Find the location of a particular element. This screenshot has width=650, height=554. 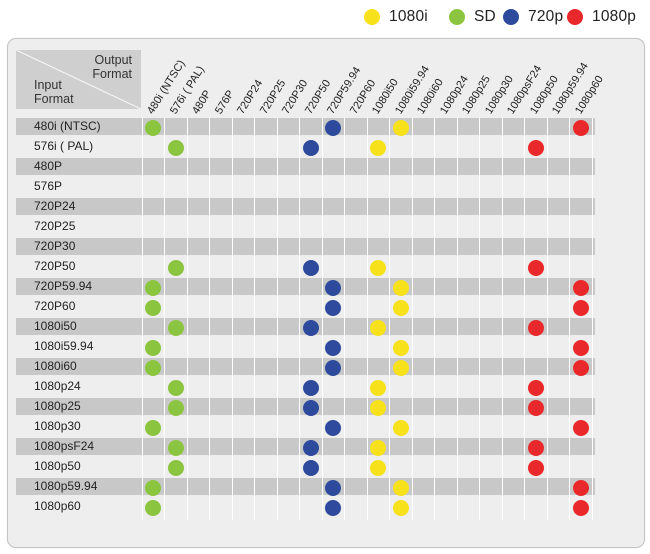

row-label: 1080p50 is located at coordinates (57, 466).